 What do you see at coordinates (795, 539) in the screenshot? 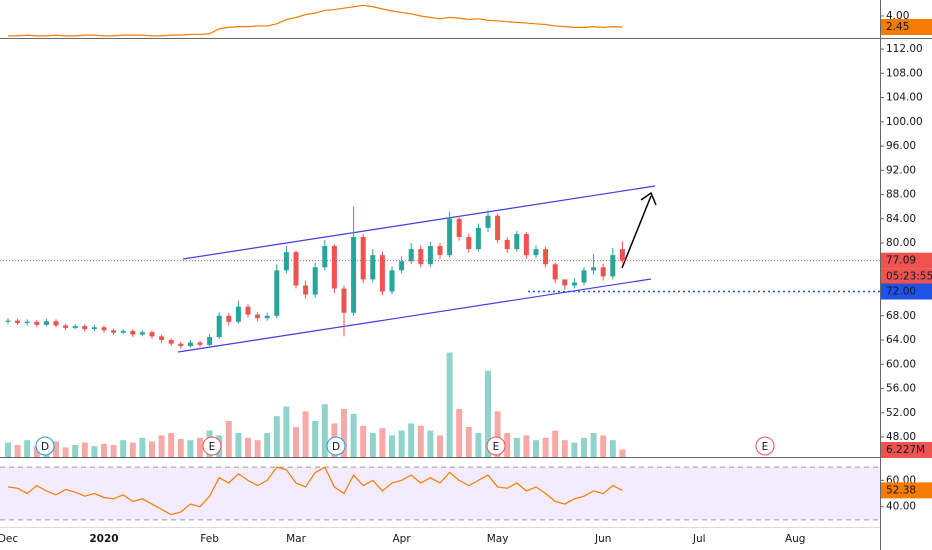
I see `x-tick-label: Aug` at bounding box center [795, 539].